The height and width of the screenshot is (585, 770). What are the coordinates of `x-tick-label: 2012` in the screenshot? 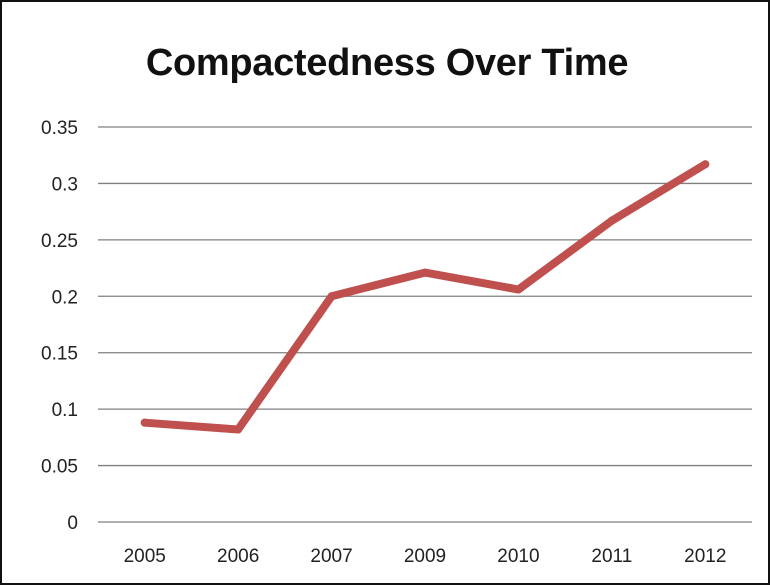 It's located at (705, 556).